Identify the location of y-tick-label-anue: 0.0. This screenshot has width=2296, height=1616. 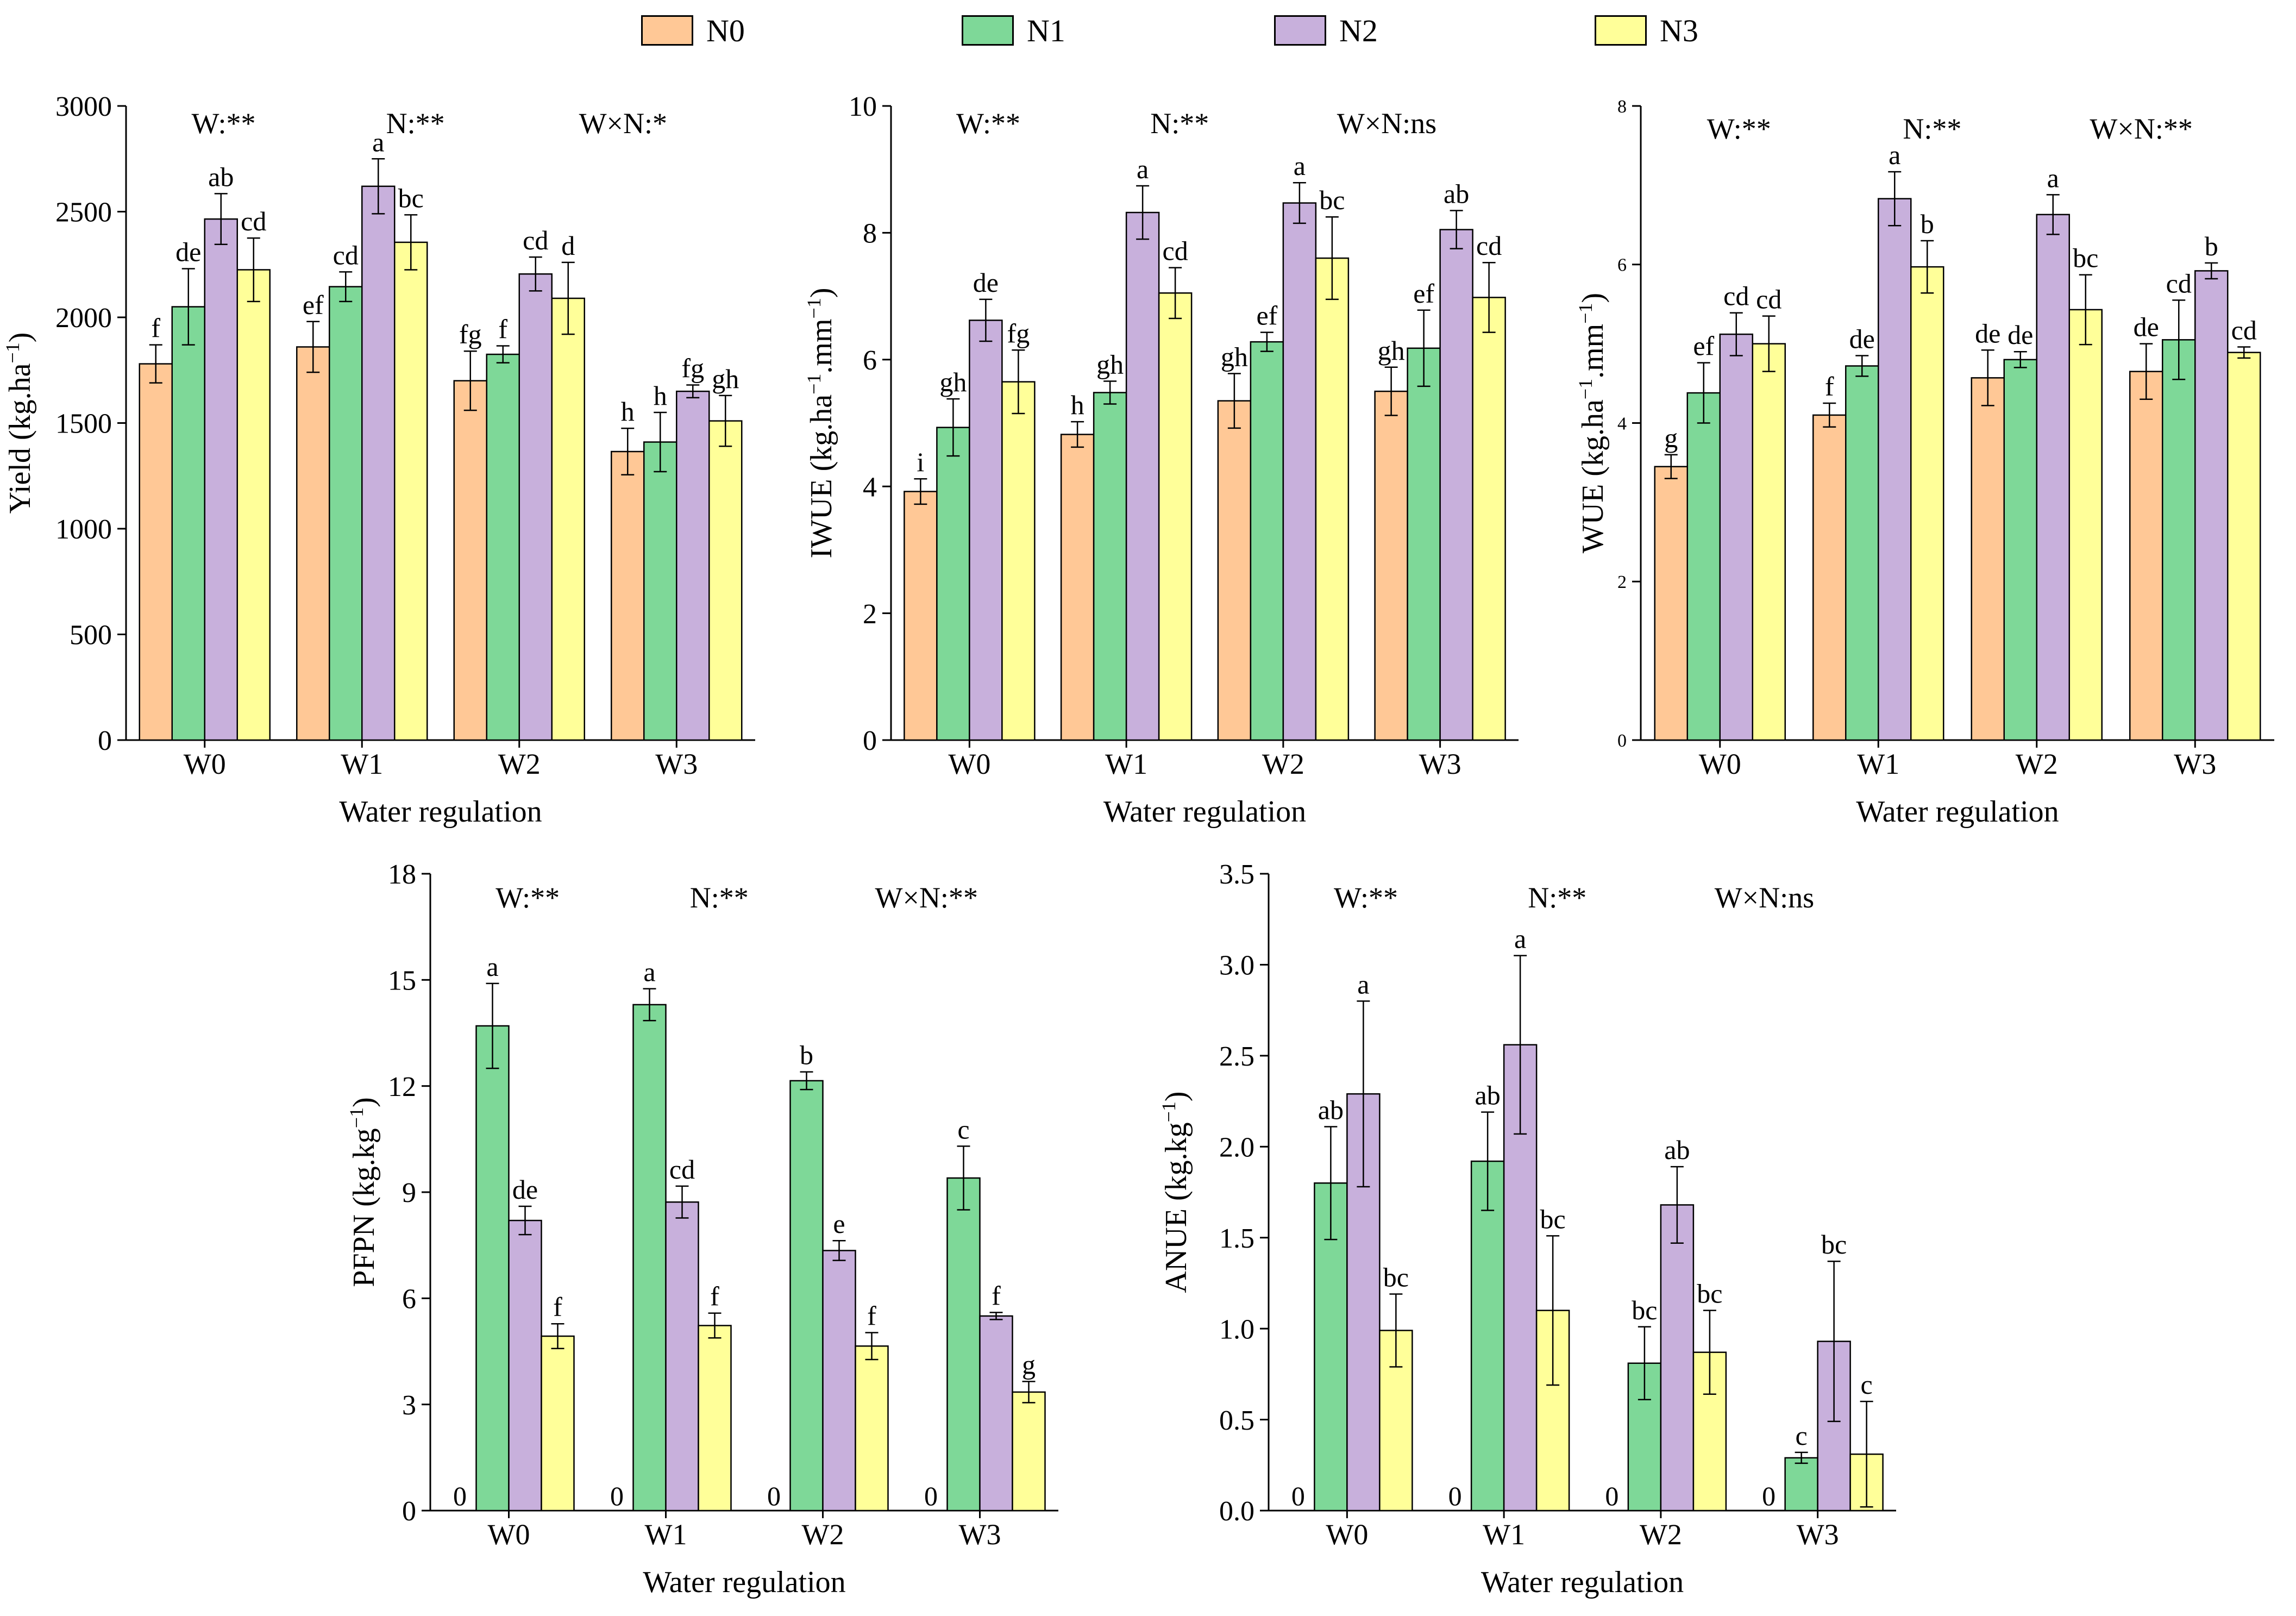
(1236, 1512).